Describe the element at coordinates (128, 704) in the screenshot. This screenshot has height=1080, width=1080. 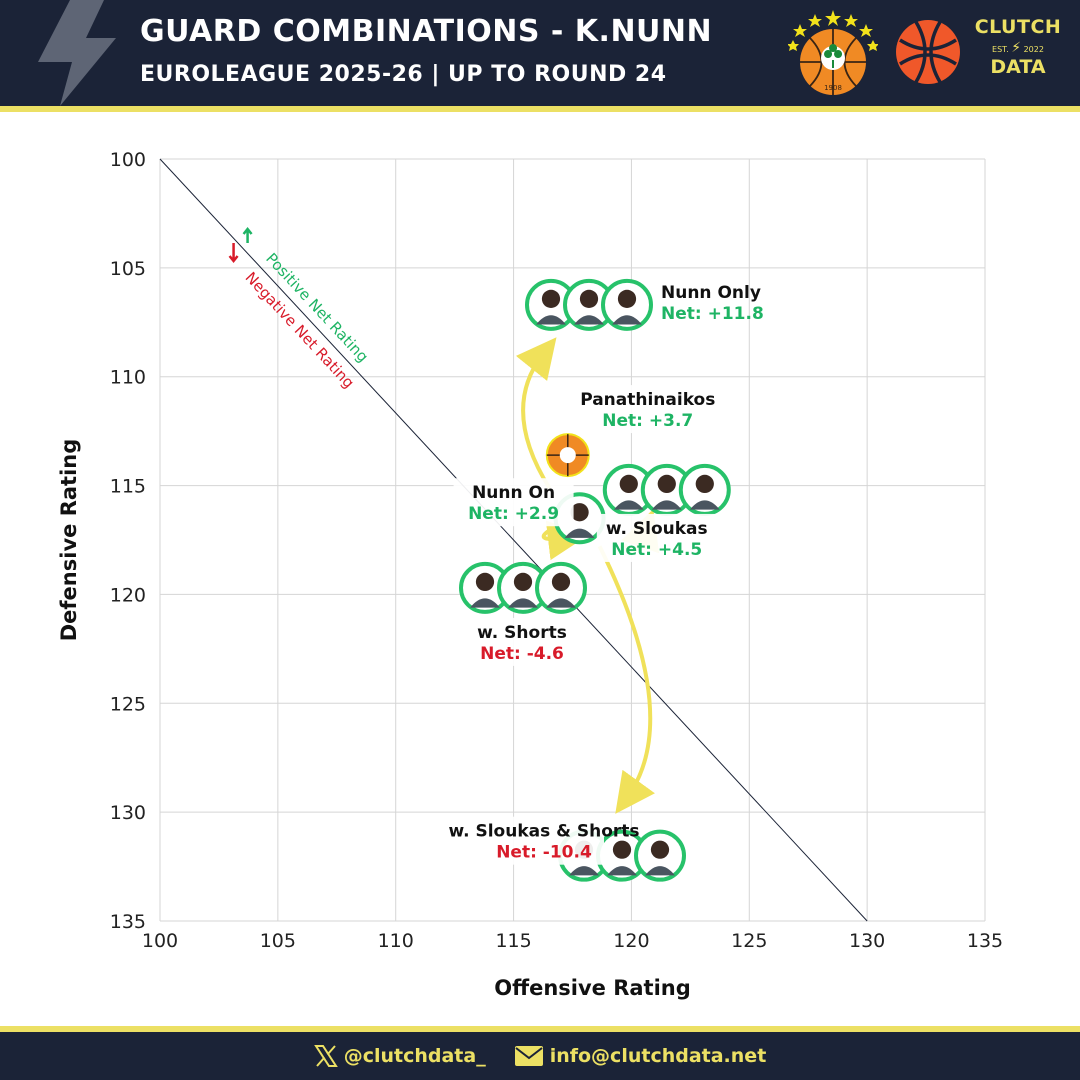
I see `y-tick-label: 125` at that location.